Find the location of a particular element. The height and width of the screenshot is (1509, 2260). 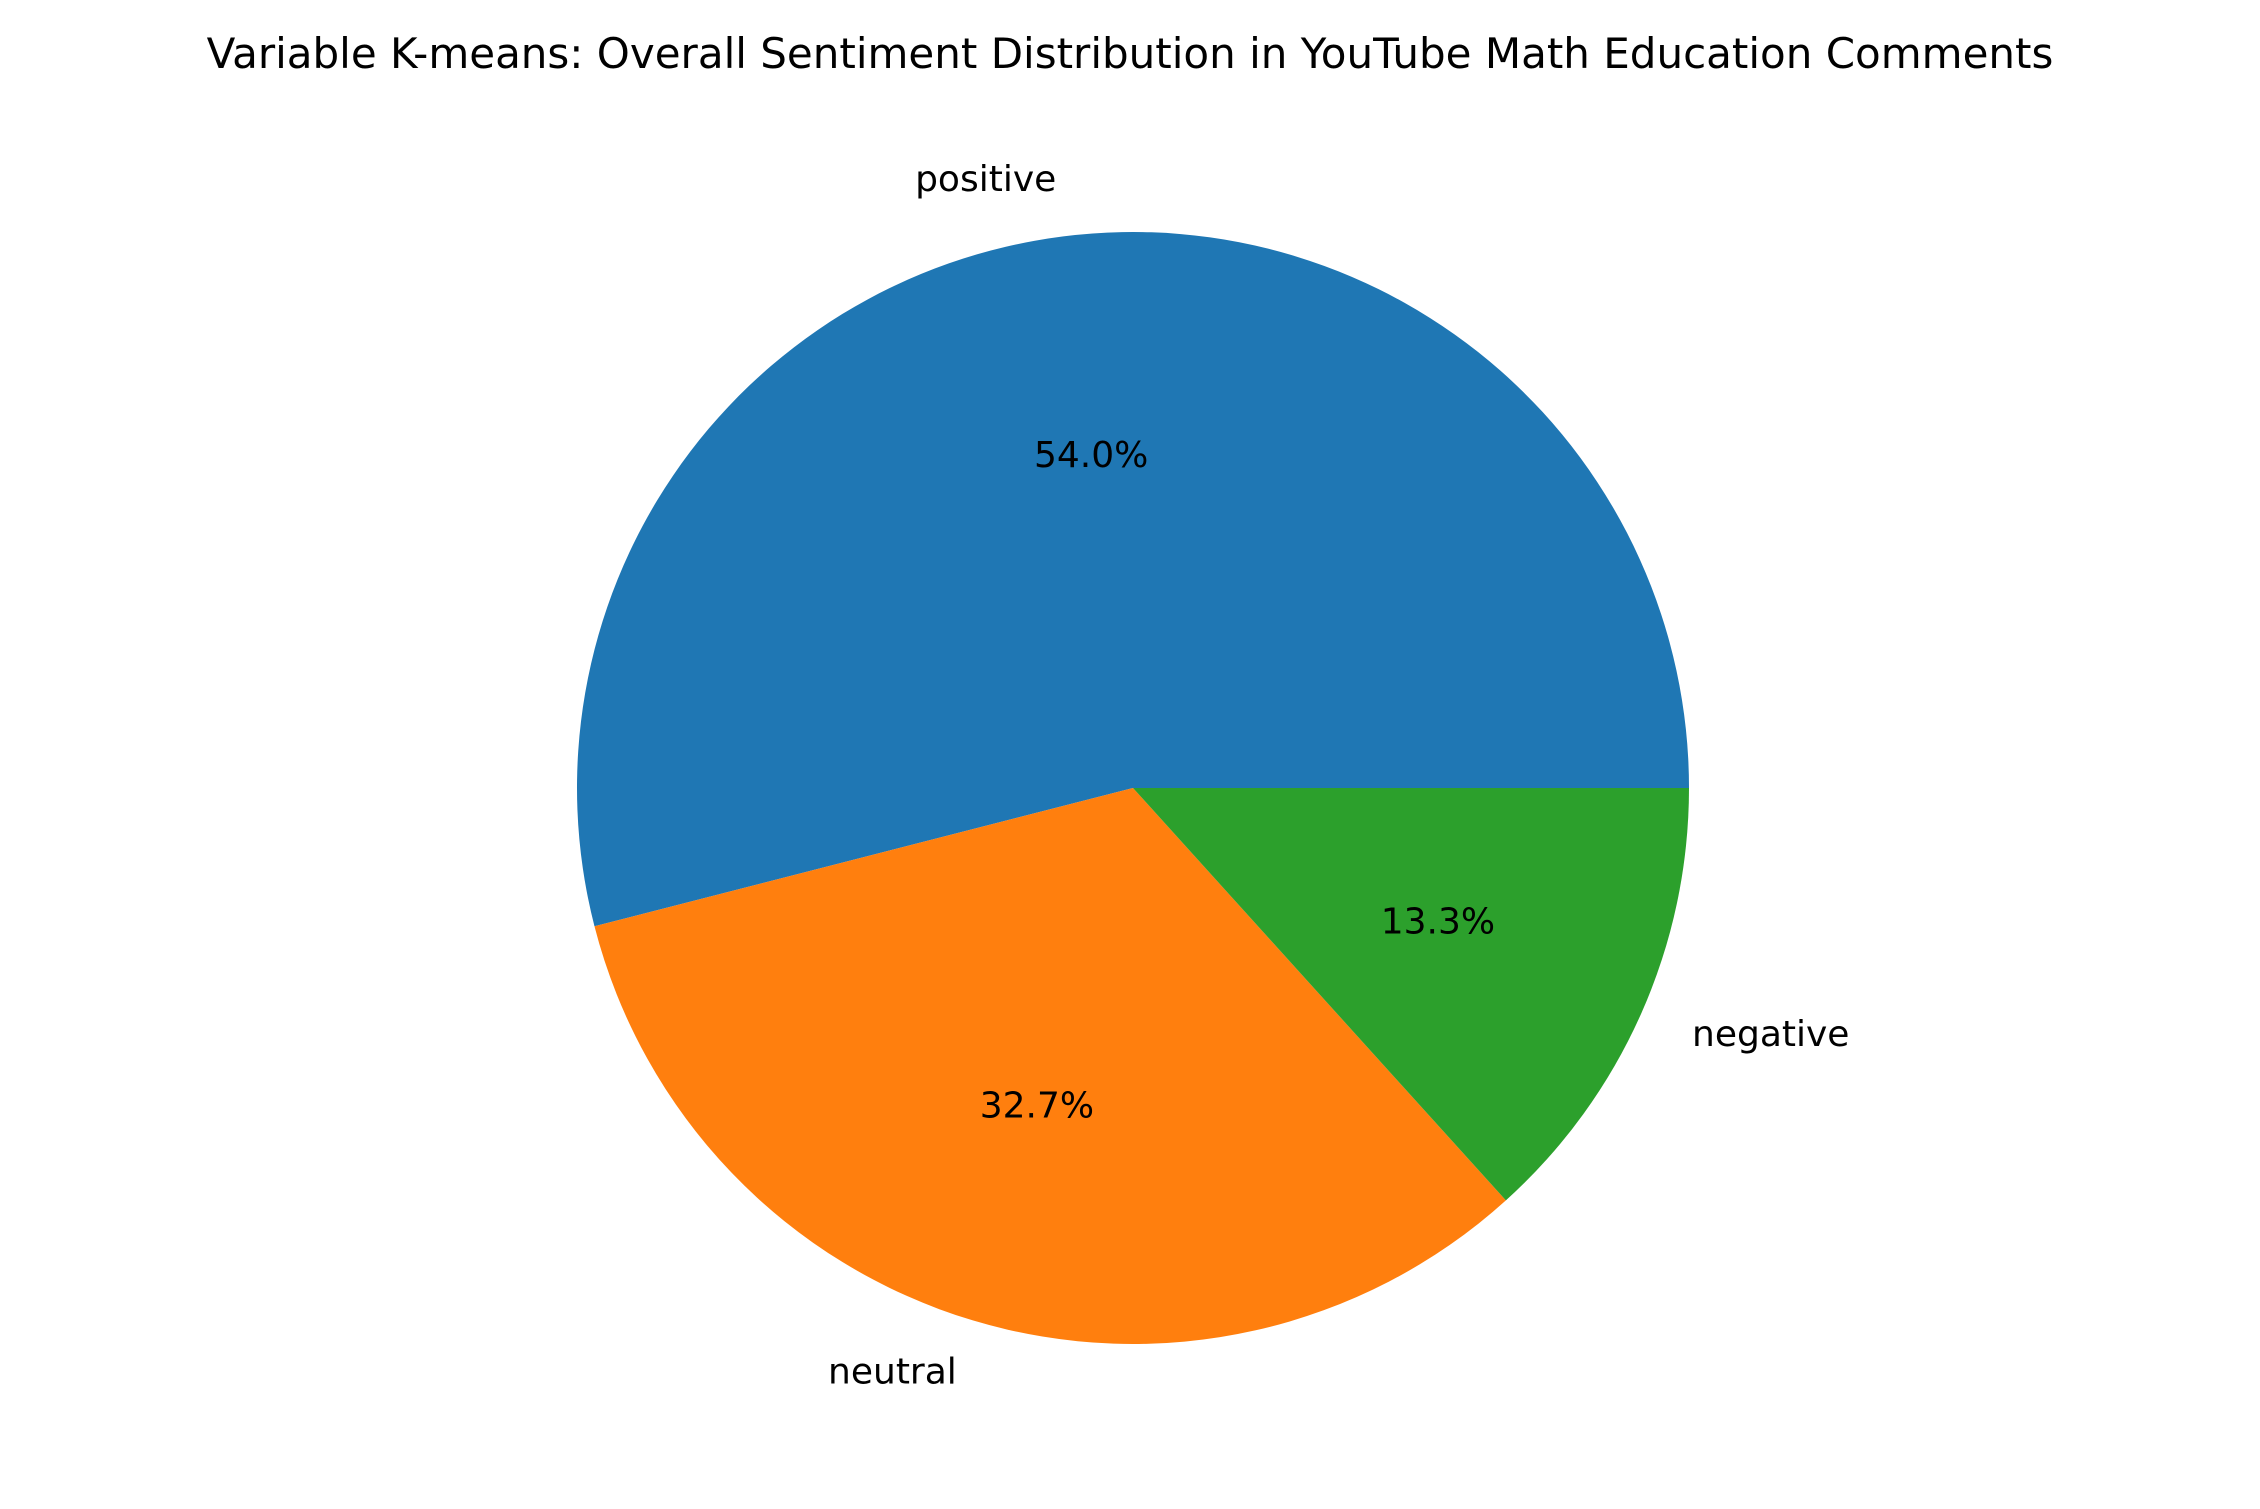

pct-label-neutral: 32.7% is located at coordinates (1037, 1106).